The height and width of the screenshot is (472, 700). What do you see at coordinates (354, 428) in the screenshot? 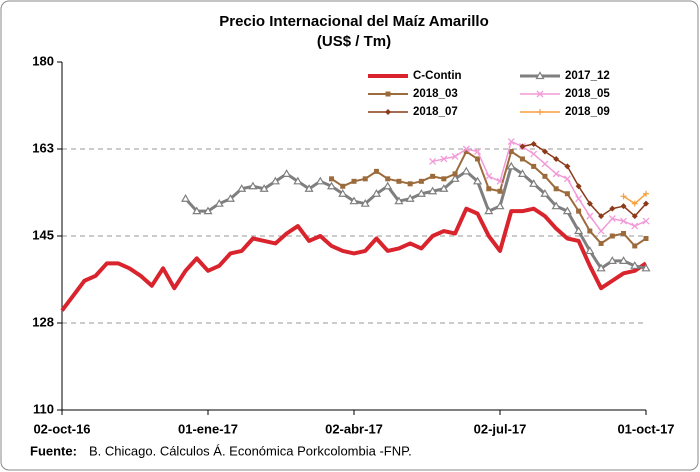
I see `x-tick-label: 02-abr-17` at bounding box center [354, 428].